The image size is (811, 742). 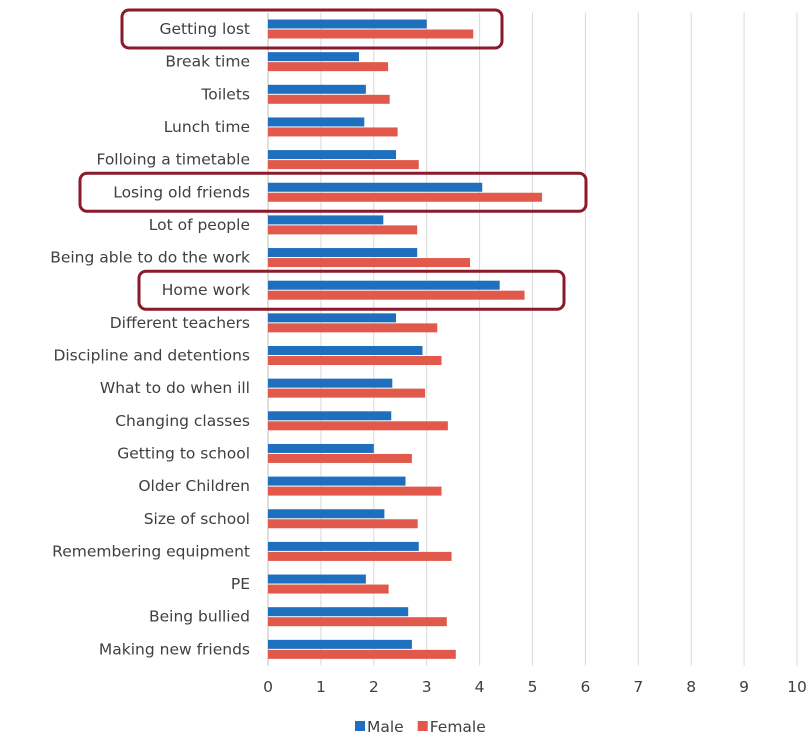 What do you see at coordinates (744, 687) in the screenshot?
I see `x-tick-label: 9` at bounding box center [744, 687].